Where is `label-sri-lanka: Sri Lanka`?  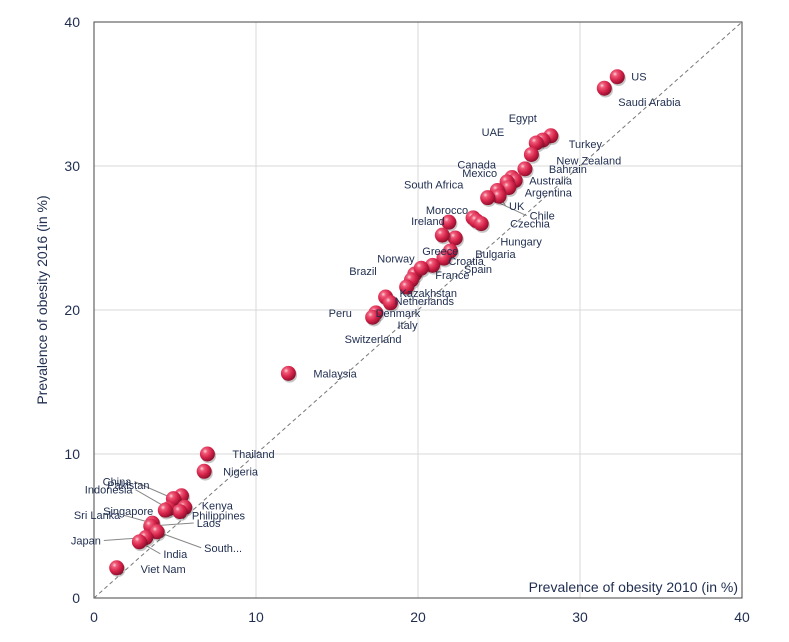
label-sri-lanka: Sri Lanka is located at coordinates (97, 516).